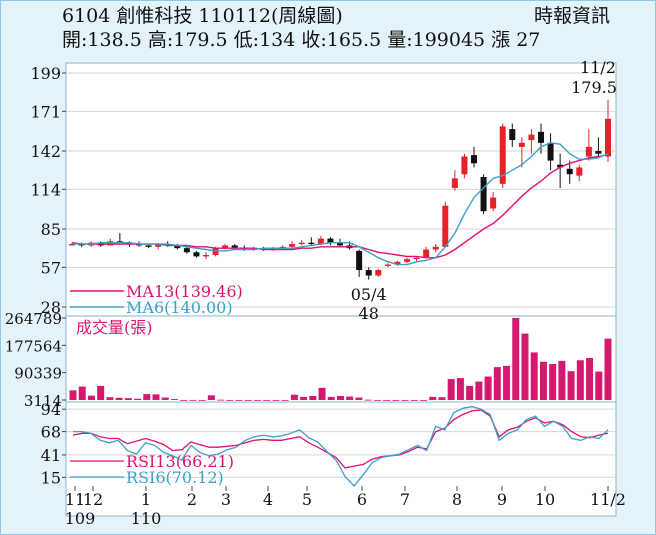 The height and width of the screenshot is (535, 656). I want to click on rsi-legend-label-0: RSI13(66.21), so click(180, 461).